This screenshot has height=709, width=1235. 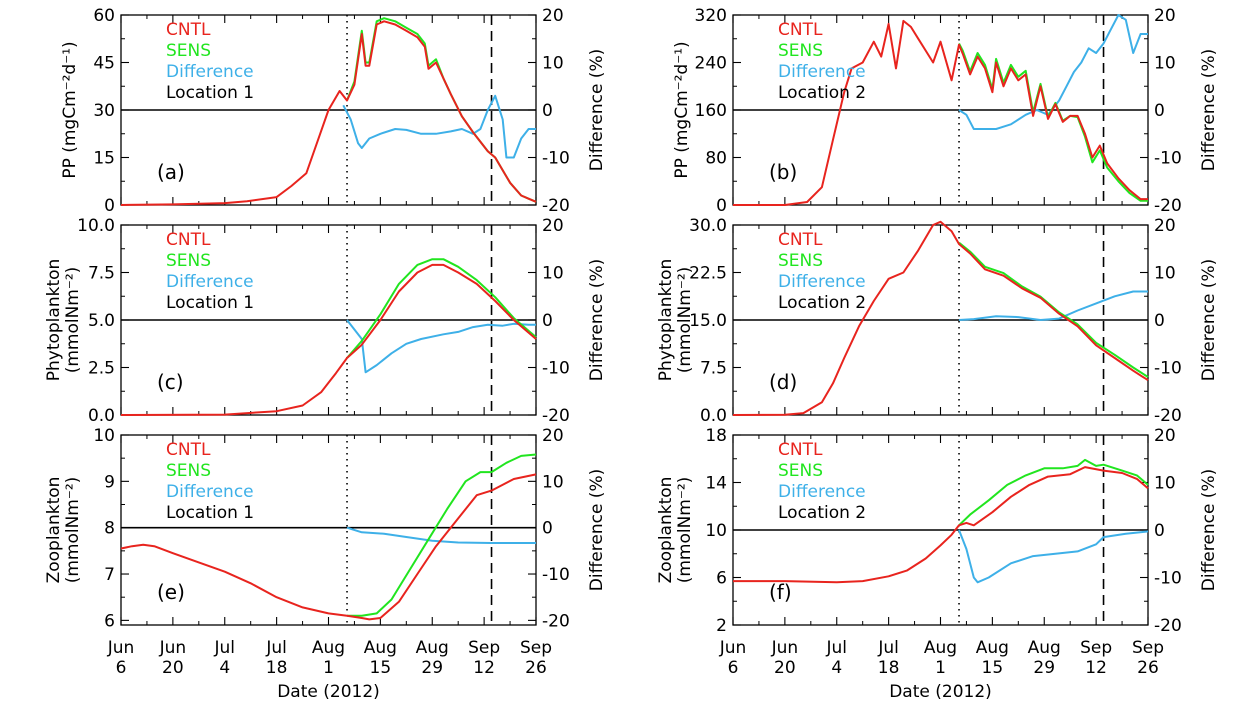 What do you see at coordinates (96, 226) in the screenshot?
I see `y-tick-label: 10.0` at bounding box center [96, 226].